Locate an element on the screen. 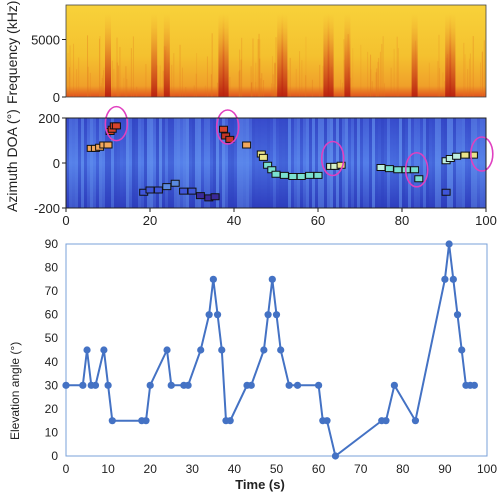  azimuth-x-tick-label: 100 is located at coordinates (486, 220).